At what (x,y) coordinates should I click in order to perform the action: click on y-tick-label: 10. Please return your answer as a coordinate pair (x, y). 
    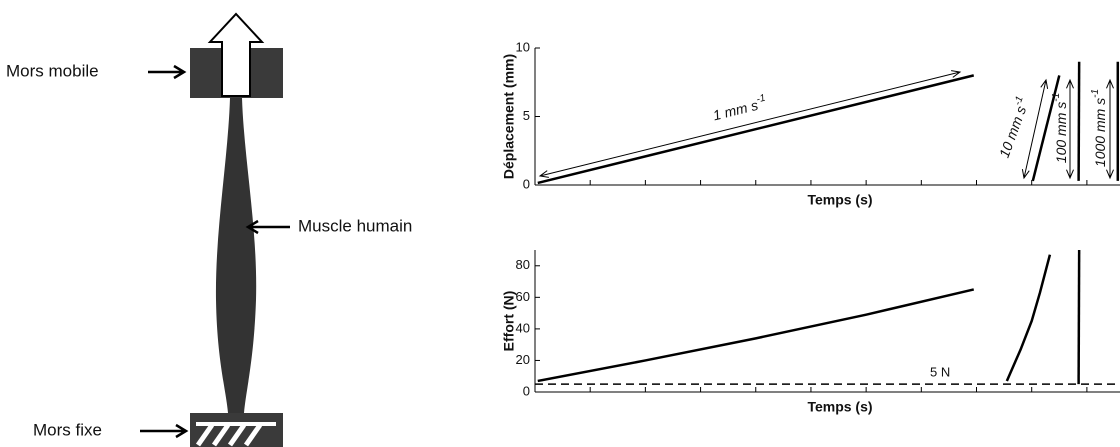
    Looking at the image, I should click on (523, 46).